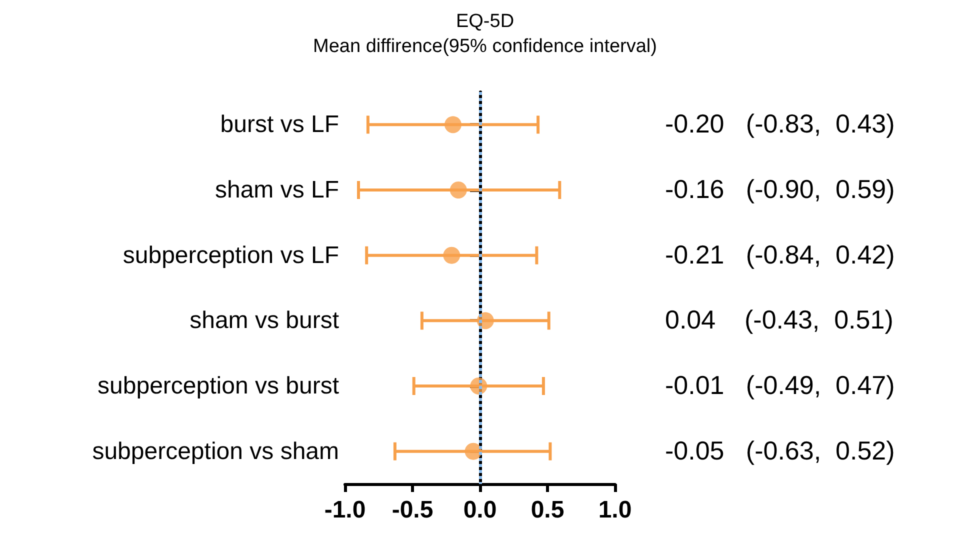  I want to click on x-tick-label: 1.0, so click(615, 510).